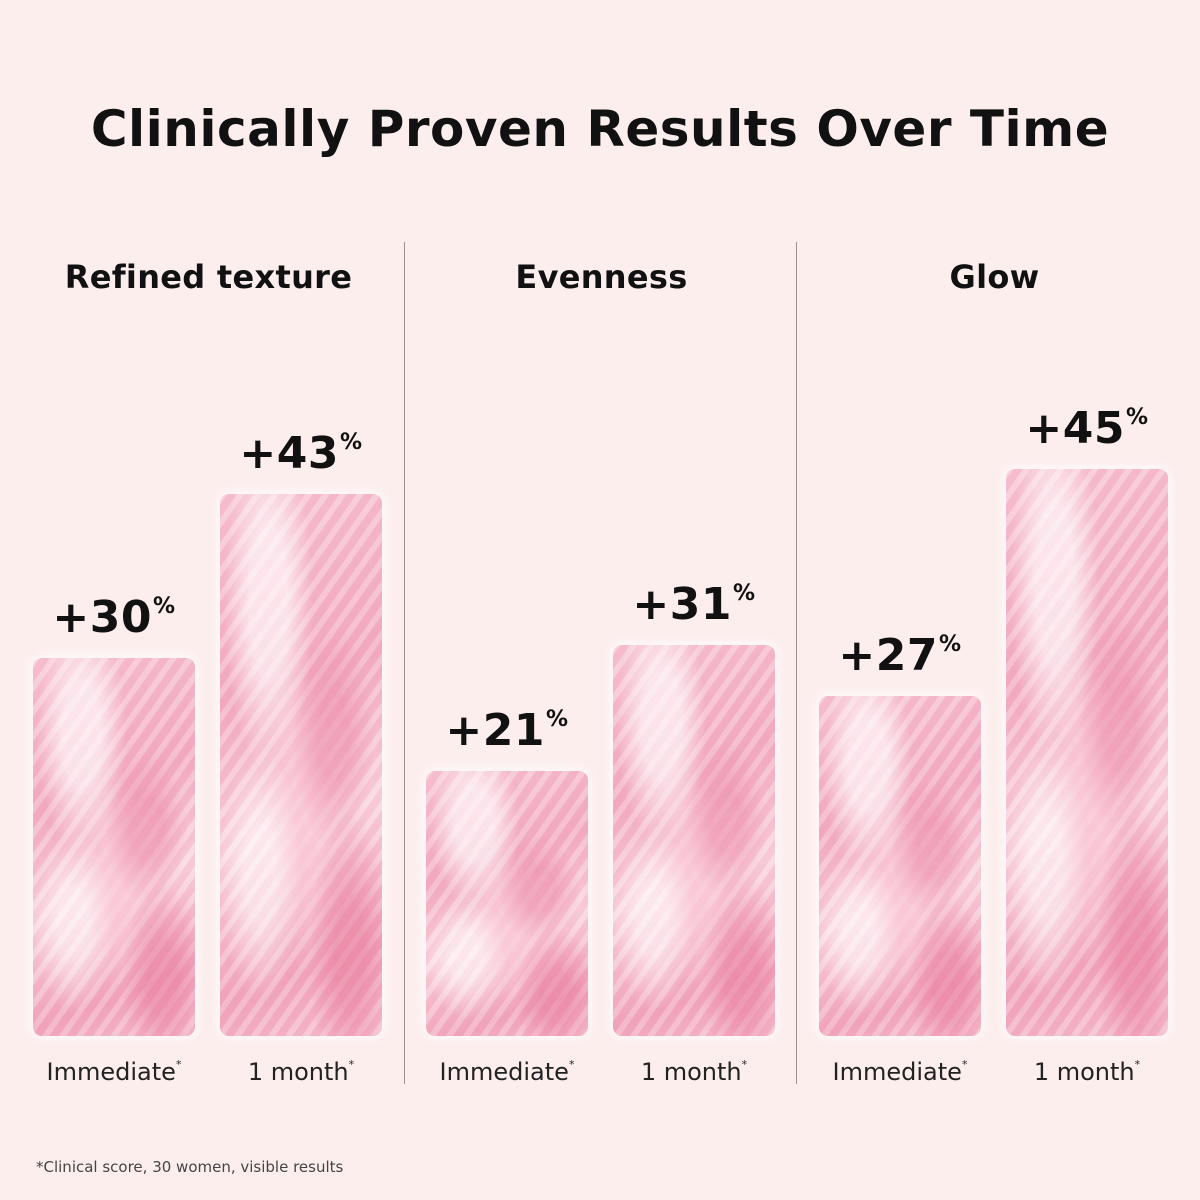 The width and height of the screenshot is (1200, 1200). Describe the element at coordinates (301, 454) in the screenshot. I see `data-label: +43%` at that location.